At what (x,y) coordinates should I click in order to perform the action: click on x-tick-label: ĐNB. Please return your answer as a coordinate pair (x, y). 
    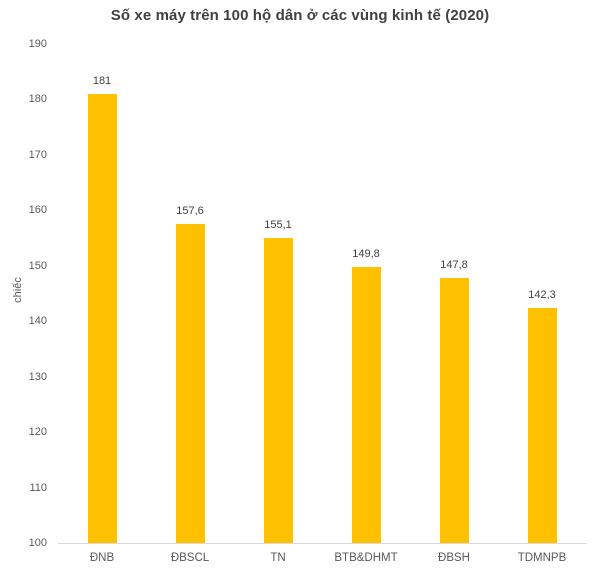
    Looking at the image, I should click on (102, 558).